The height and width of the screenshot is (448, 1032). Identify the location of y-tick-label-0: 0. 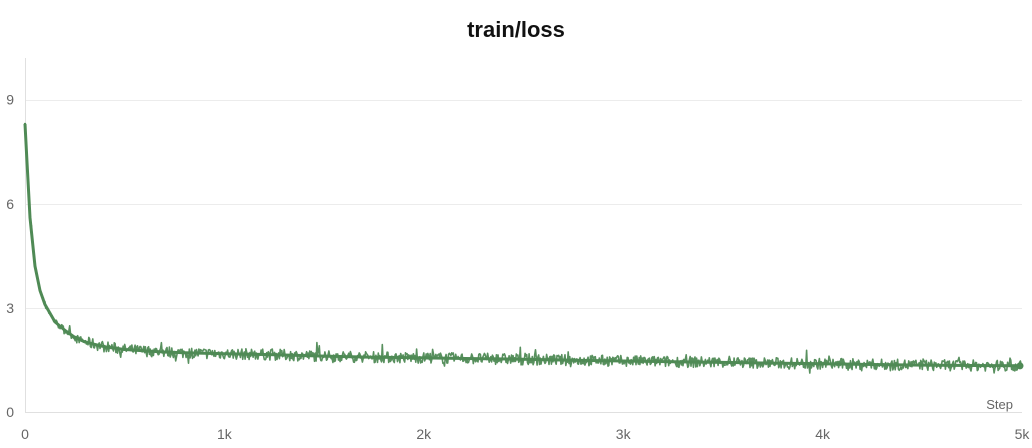
(10, 412).